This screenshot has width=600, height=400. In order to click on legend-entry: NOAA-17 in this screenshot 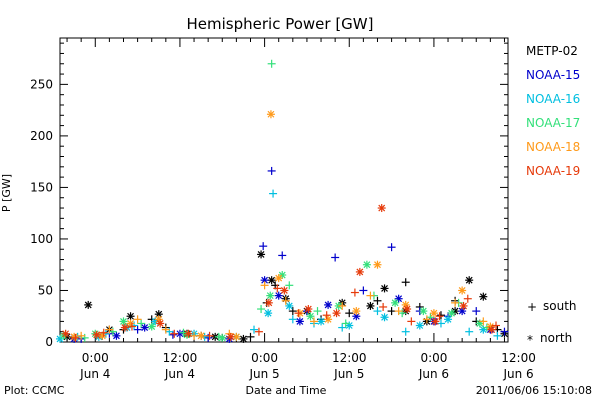, I will do `click(553, 123)`.